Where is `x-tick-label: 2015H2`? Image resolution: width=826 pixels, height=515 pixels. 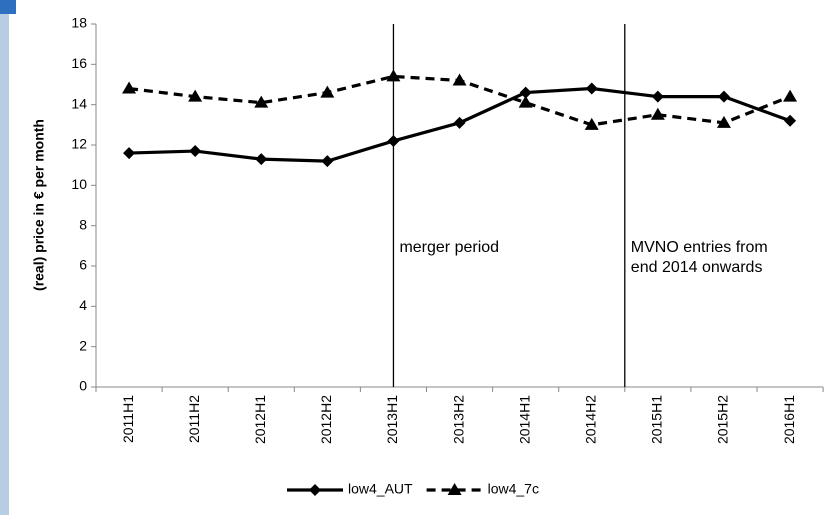 x-tick-label: 2015H2 is located at coordinates (723, 419).